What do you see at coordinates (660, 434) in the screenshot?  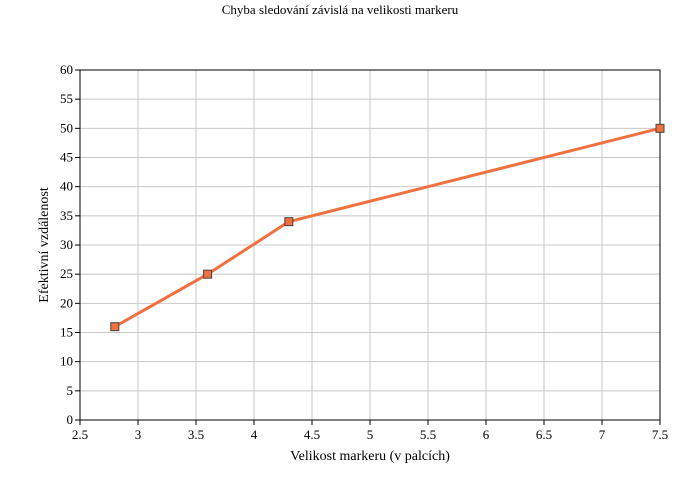 I see `x-tick-label: 7.5` at bounding box center [660, 434].